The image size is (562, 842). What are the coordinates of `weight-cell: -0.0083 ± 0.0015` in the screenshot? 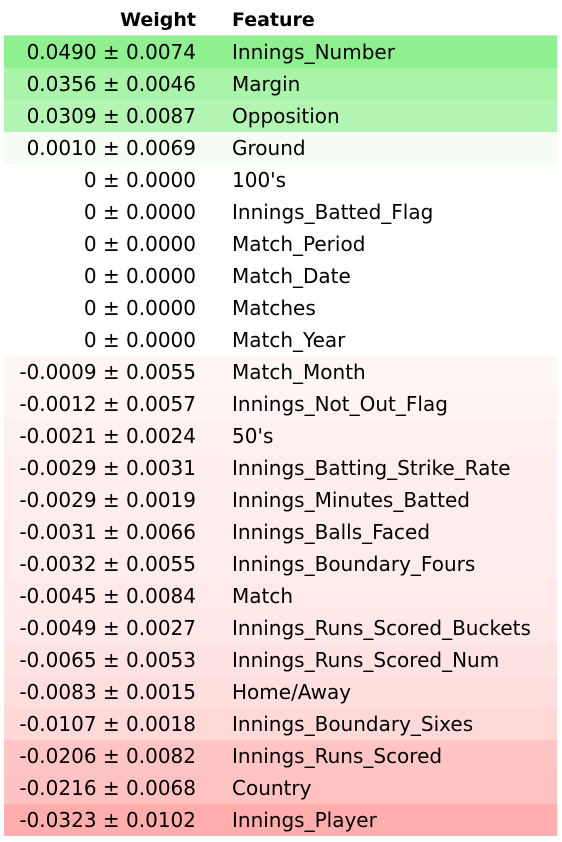 It's located at (107, 692).